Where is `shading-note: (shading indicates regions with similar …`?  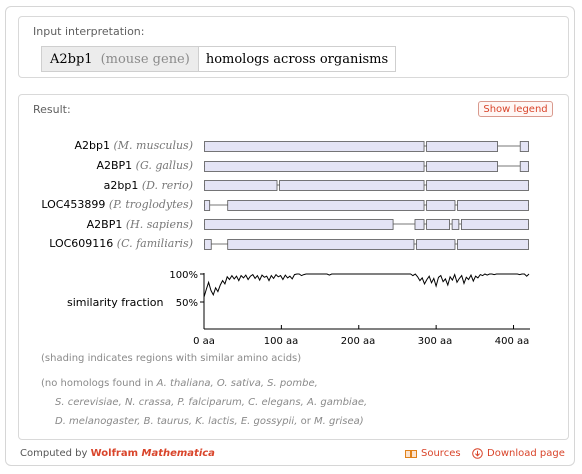
shading-note: (shading indicates regions with similar … is located at coordinates (171, 358).